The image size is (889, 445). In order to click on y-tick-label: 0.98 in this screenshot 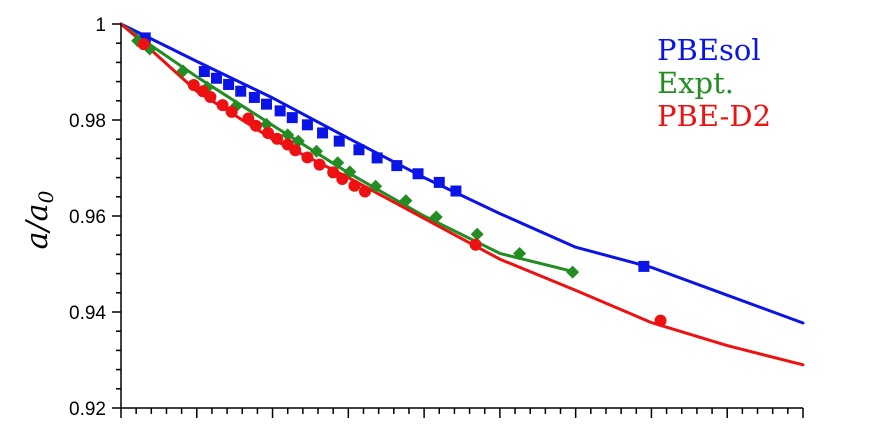, I will do `click(87, 121)`.